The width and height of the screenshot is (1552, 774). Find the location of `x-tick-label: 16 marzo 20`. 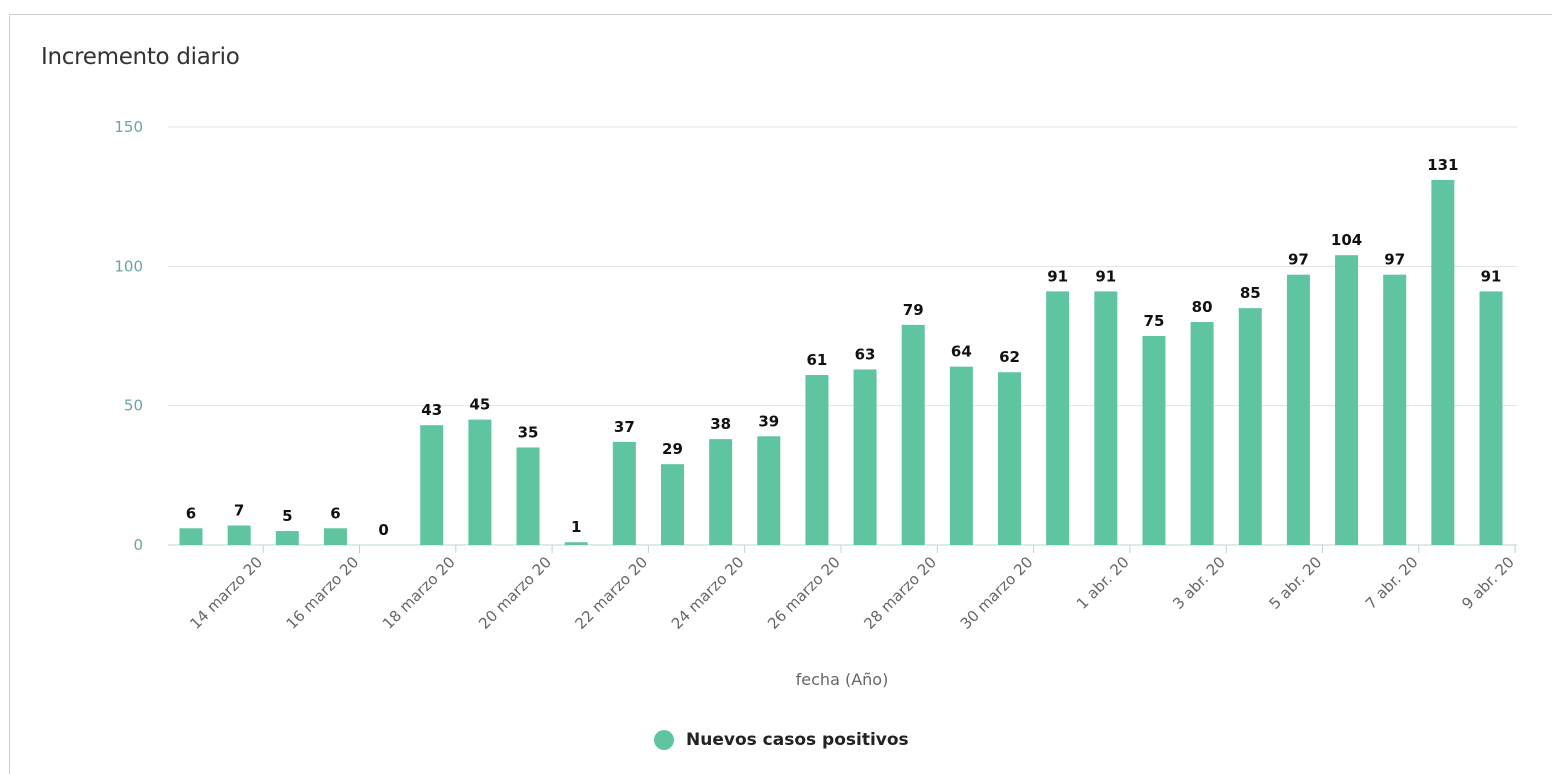

x-tick-label: 16 marzo 20 is located at coordinates (323, 593).